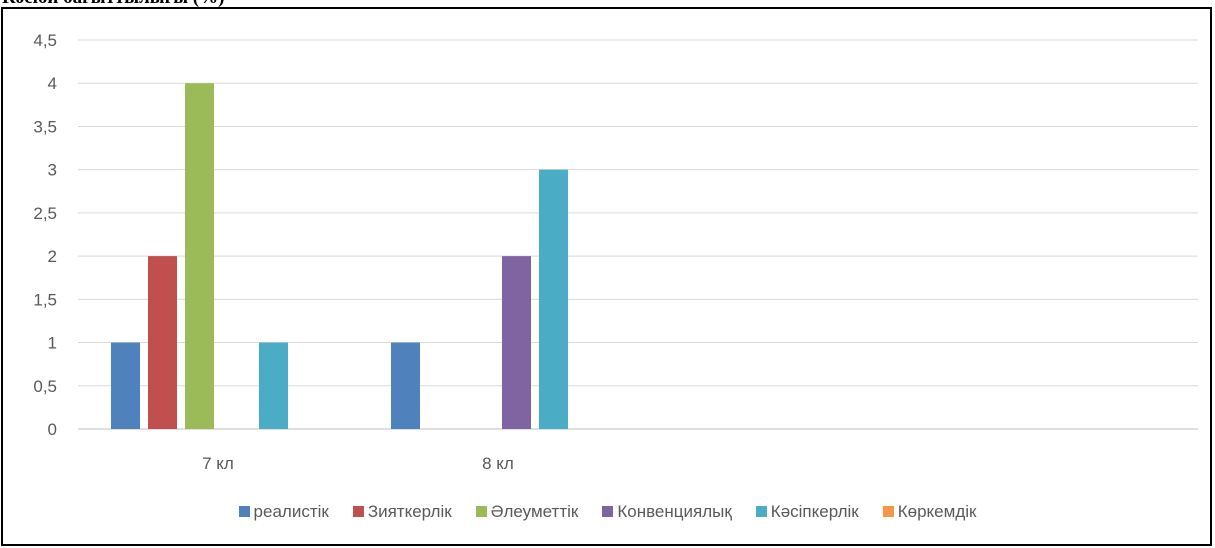 The image size is (1215, 548). What do you see at coordinates (45, 213) in the screenshot?
I see `y-tick-label: 2,5` at bounding box center [45, 213].